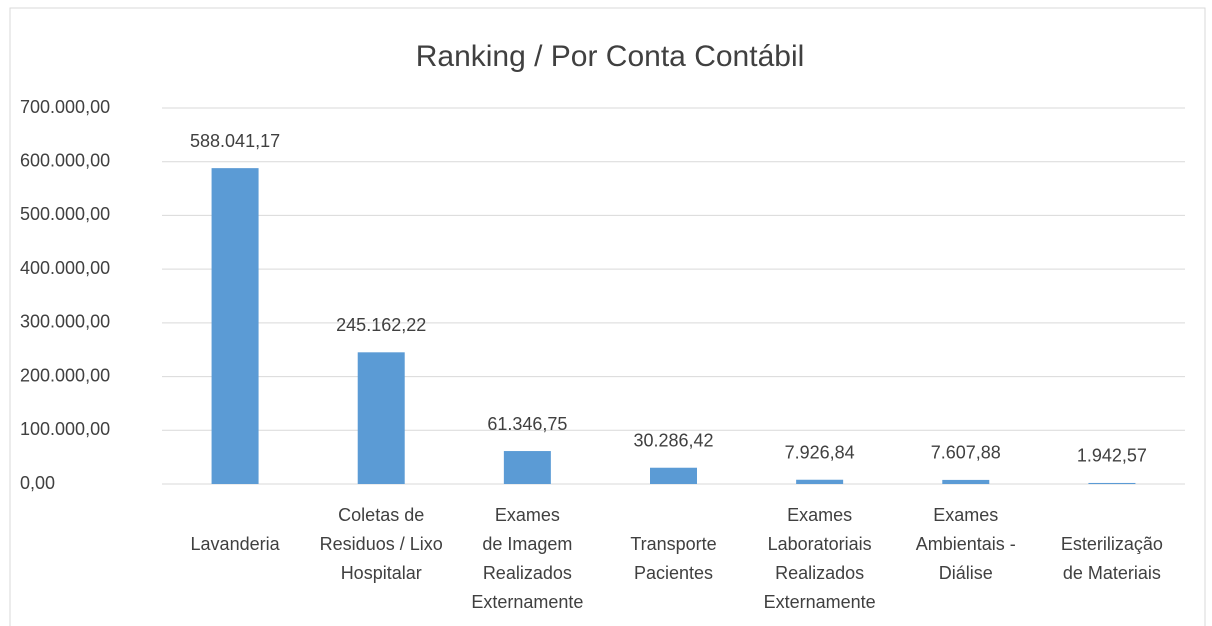 The width and height of the screenshot is (1212, 626). Describe the element at coordinates (673, 440) in the screenshot. I see `data-label: 30.286,42` at that location.